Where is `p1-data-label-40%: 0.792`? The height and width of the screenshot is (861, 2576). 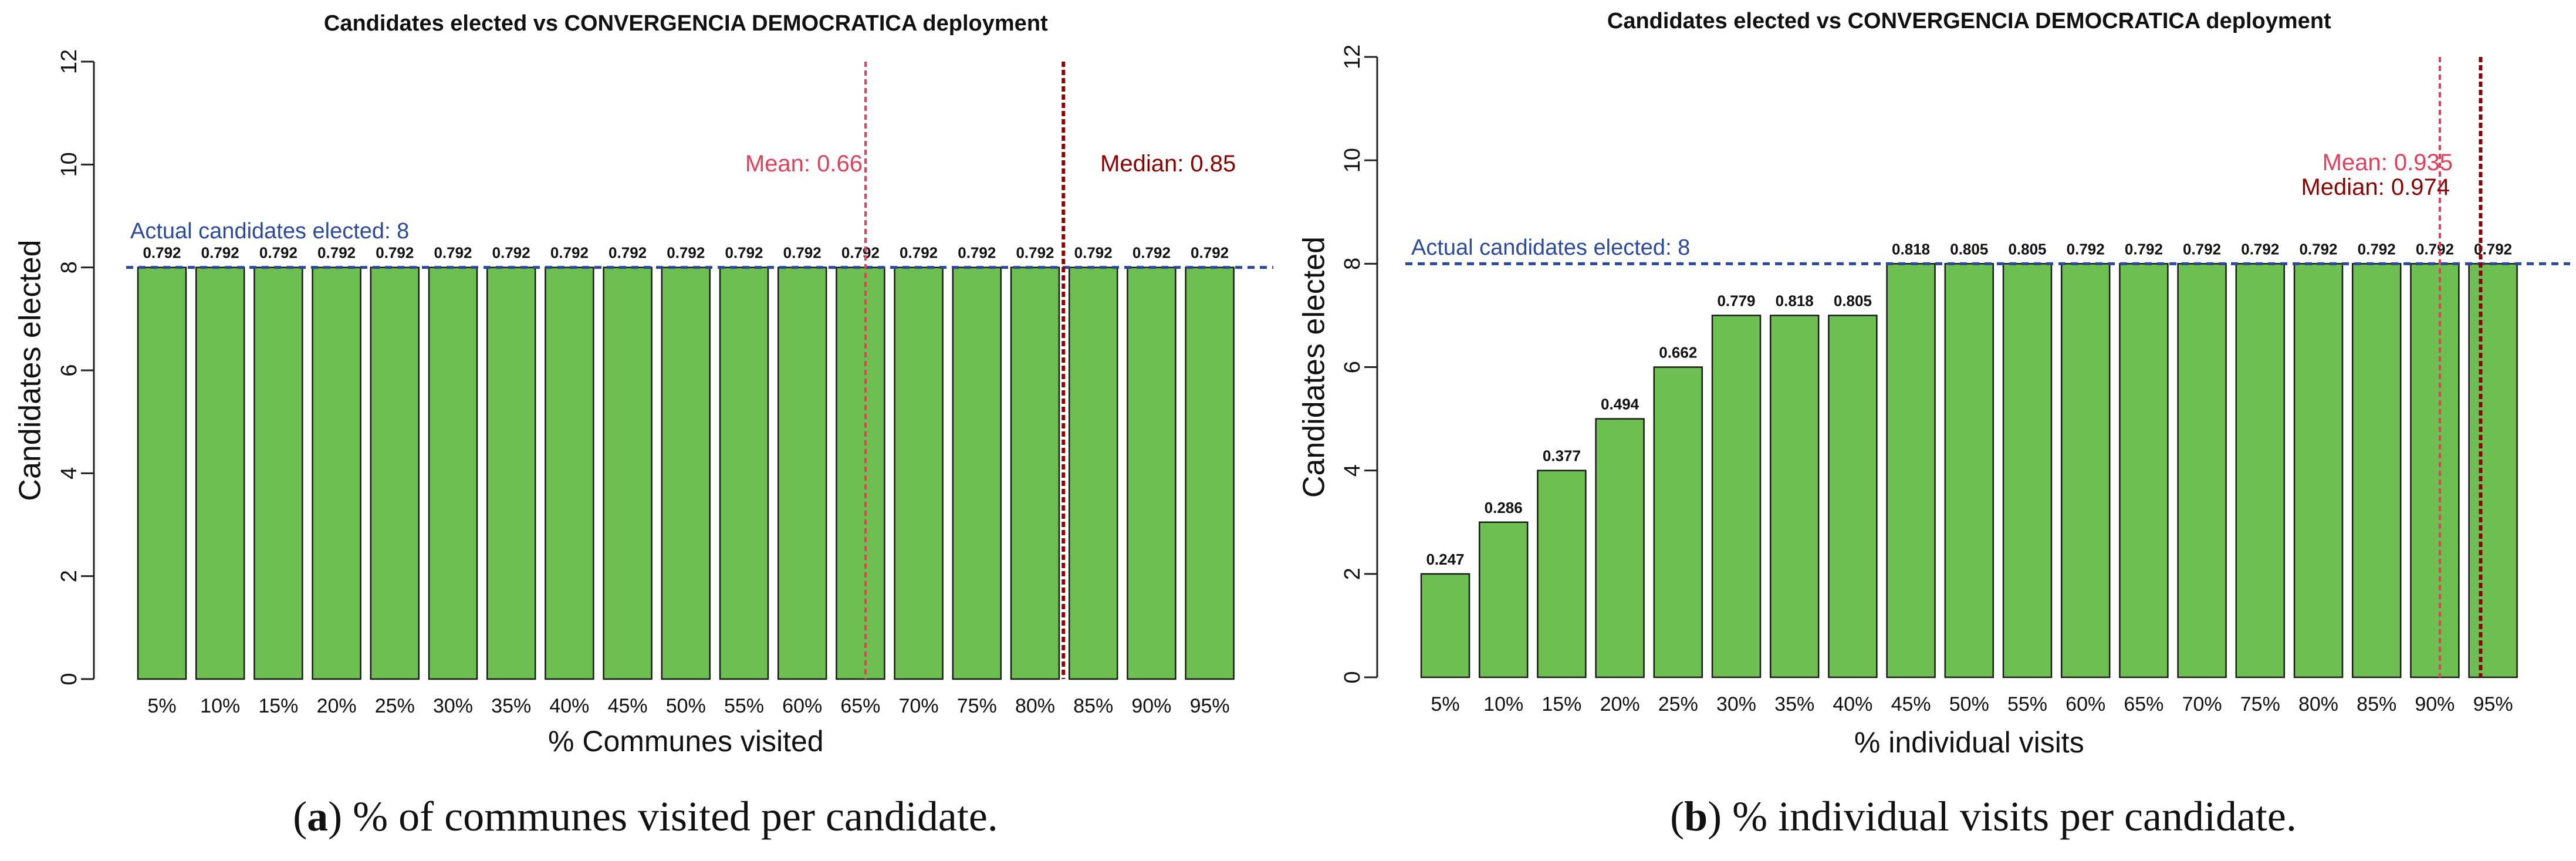 p1-data-label-40%: 0.792 is located at coordinates (569, 253).